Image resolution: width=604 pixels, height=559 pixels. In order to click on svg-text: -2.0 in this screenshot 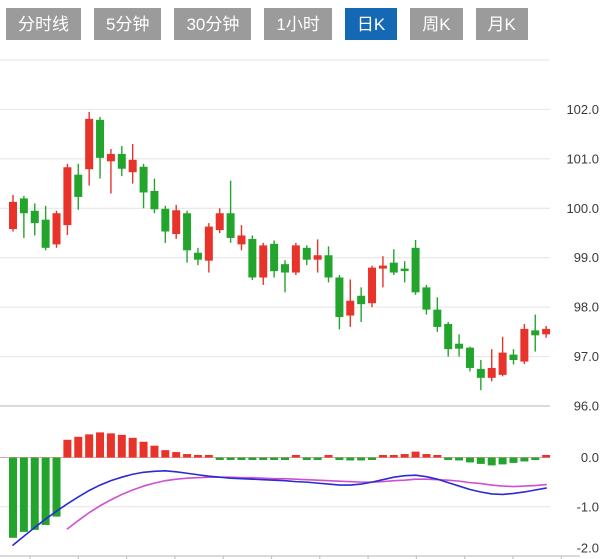, I will do `click(588, 548)`.